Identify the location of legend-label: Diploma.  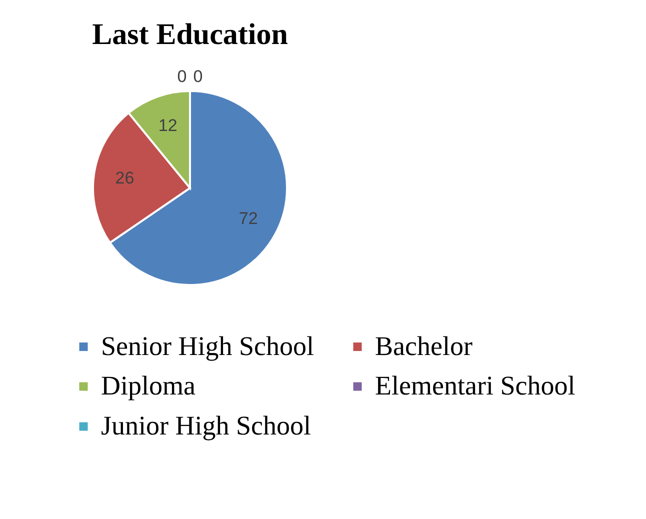
(148, 385).